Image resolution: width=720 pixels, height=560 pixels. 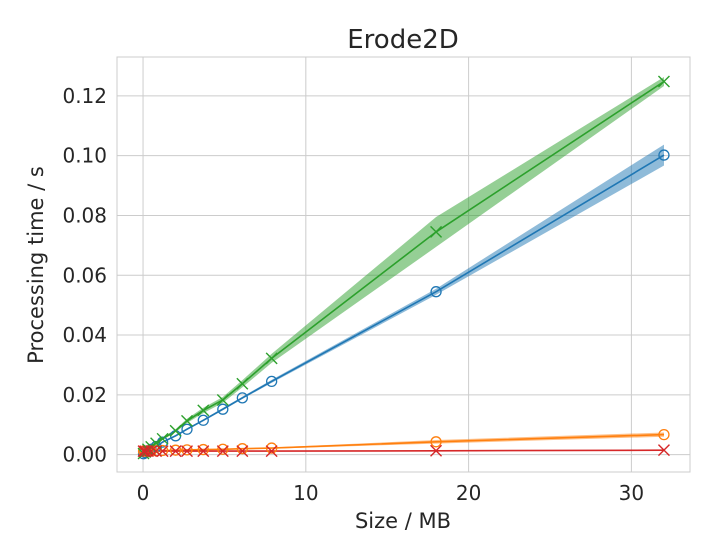 What do you see at coordinates (468, 493) in the screenshot?
I see `x-tick-label: 20` at bounding box center [468, 493].